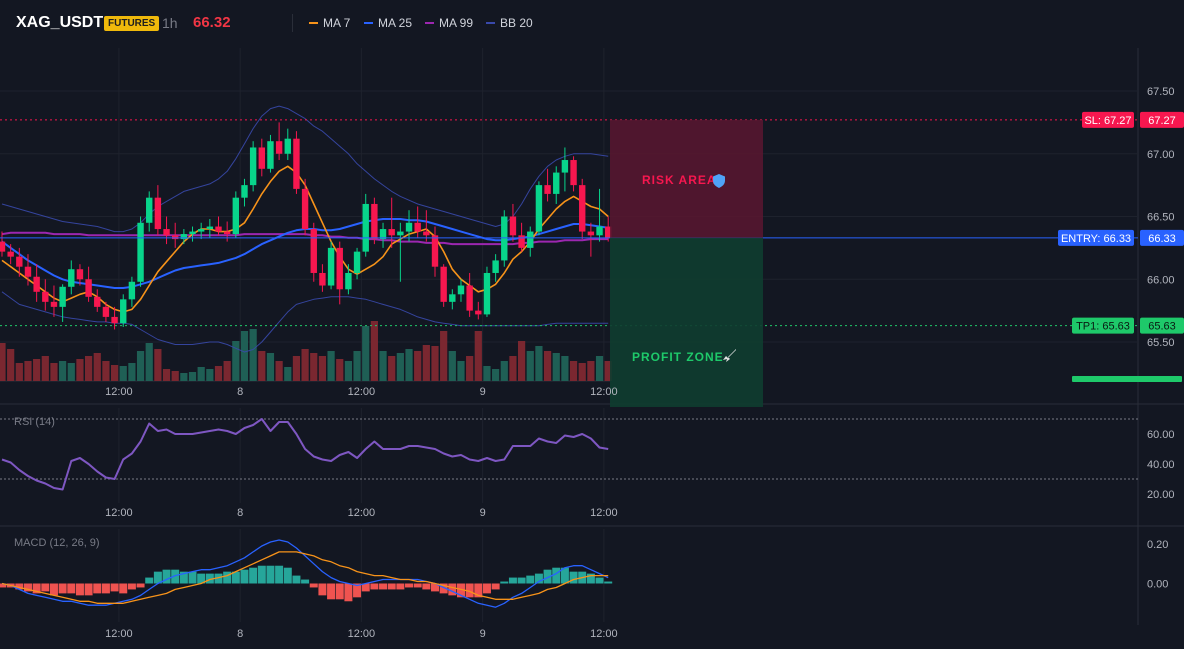 Image resolution: width=1184 pixels, height=649 pixels. What do you see at coordinates (686, 263) in the screenshot?
I see `trade-zones: RISK AREA PROFIT ZONE` at bounding box center [686, 263].